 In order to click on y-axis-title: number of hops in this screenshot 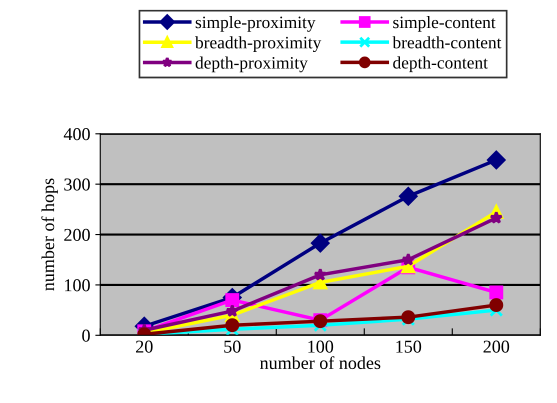, I will do `click(49, 234)`.